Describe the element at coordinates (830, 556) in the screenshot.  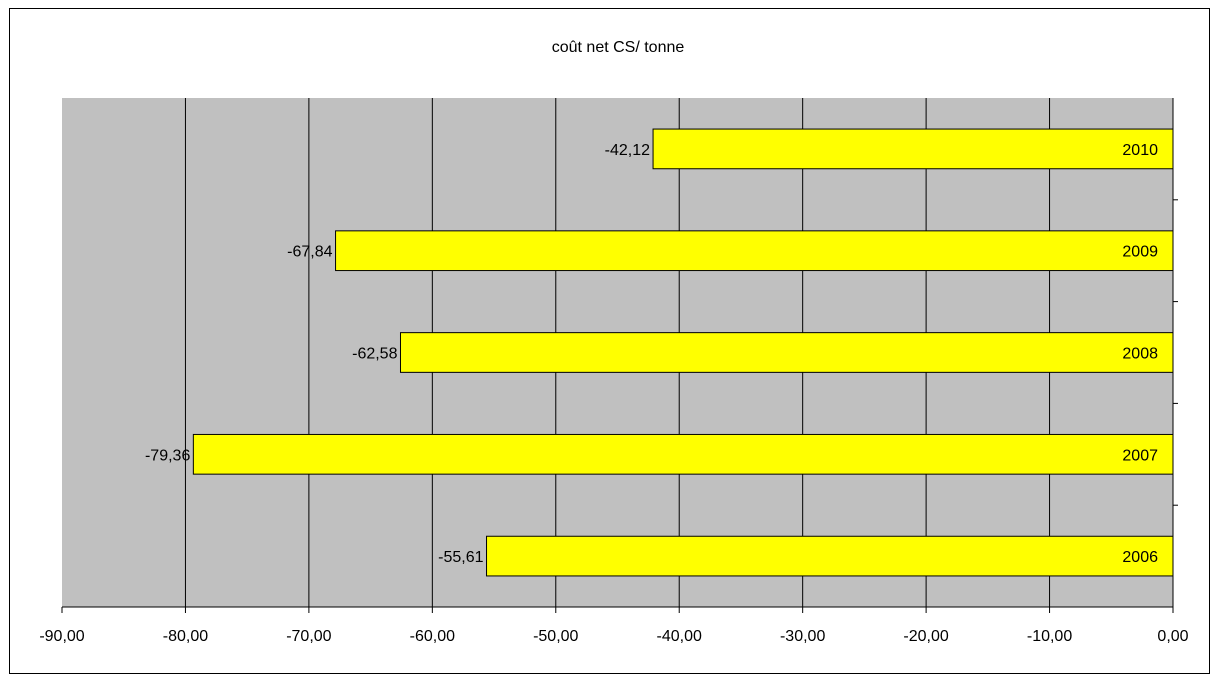
I see `bar-2006` at that location.